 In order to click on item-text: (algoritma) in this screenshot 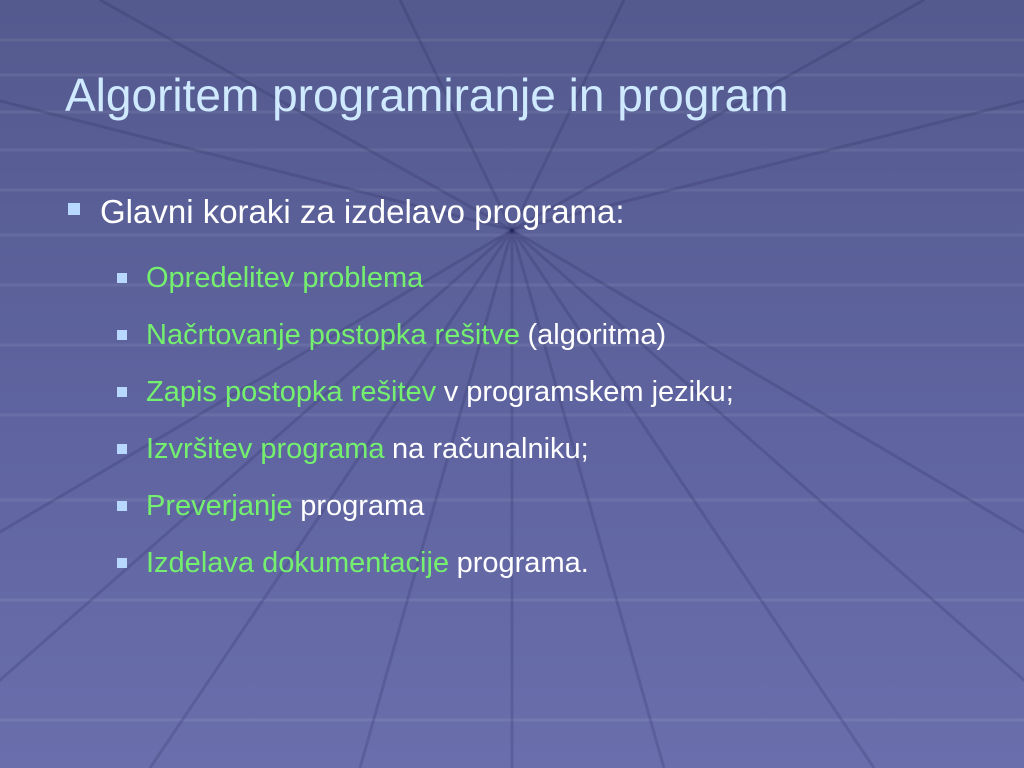, I will do `click(597, 335)`.